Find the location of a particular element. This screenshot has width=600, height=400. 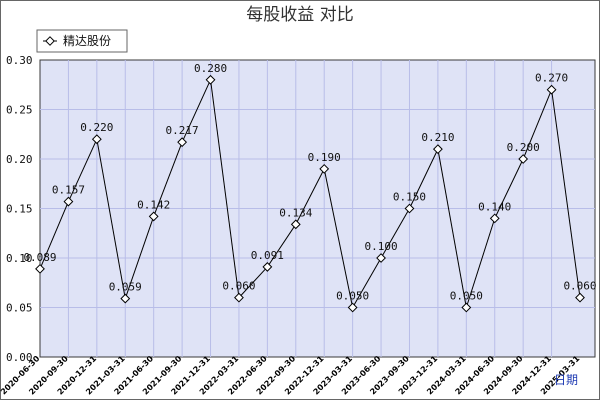

data-label: 0.140 is located at coordinates (494, 206).